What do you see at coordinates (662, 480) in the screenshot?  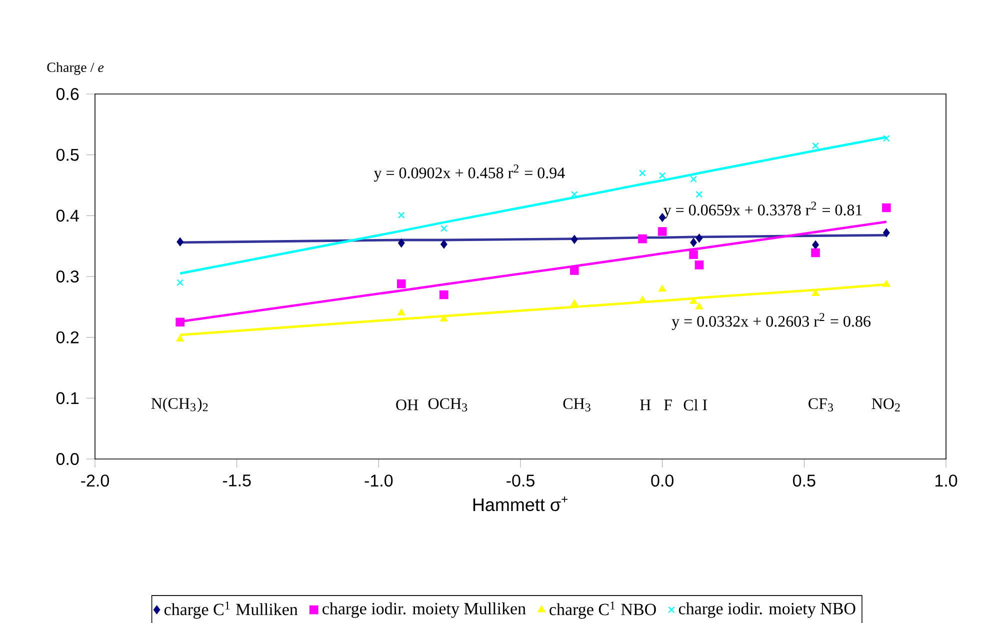 I see `x-tick-label: 0.0` at bounding box center [662, 480].